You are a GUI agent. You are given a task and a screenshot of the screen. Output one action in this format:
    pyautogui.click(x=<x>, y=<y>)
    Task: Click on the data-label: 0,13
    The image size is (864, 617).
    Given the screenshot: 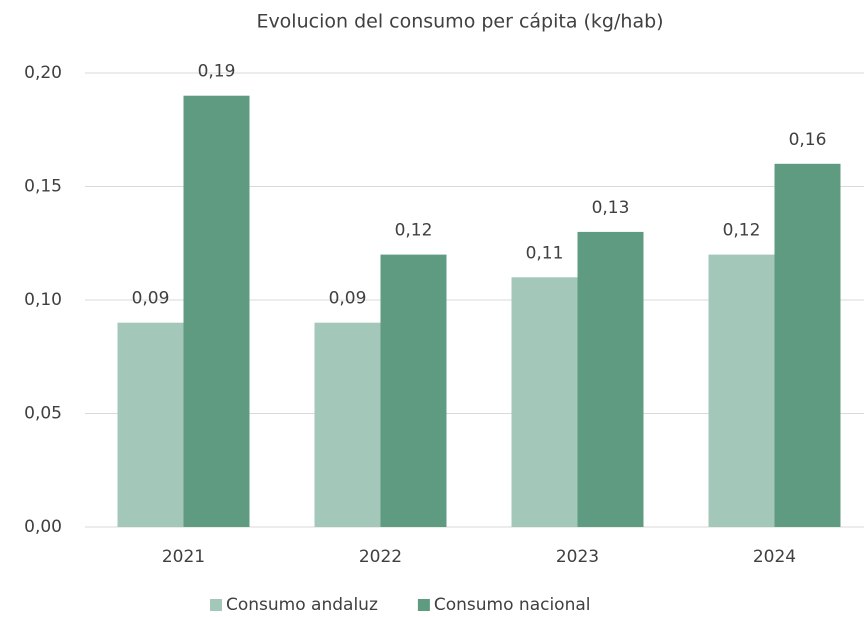 What is the action you would take?
    pyautogui.click(x=611, y=208)
    